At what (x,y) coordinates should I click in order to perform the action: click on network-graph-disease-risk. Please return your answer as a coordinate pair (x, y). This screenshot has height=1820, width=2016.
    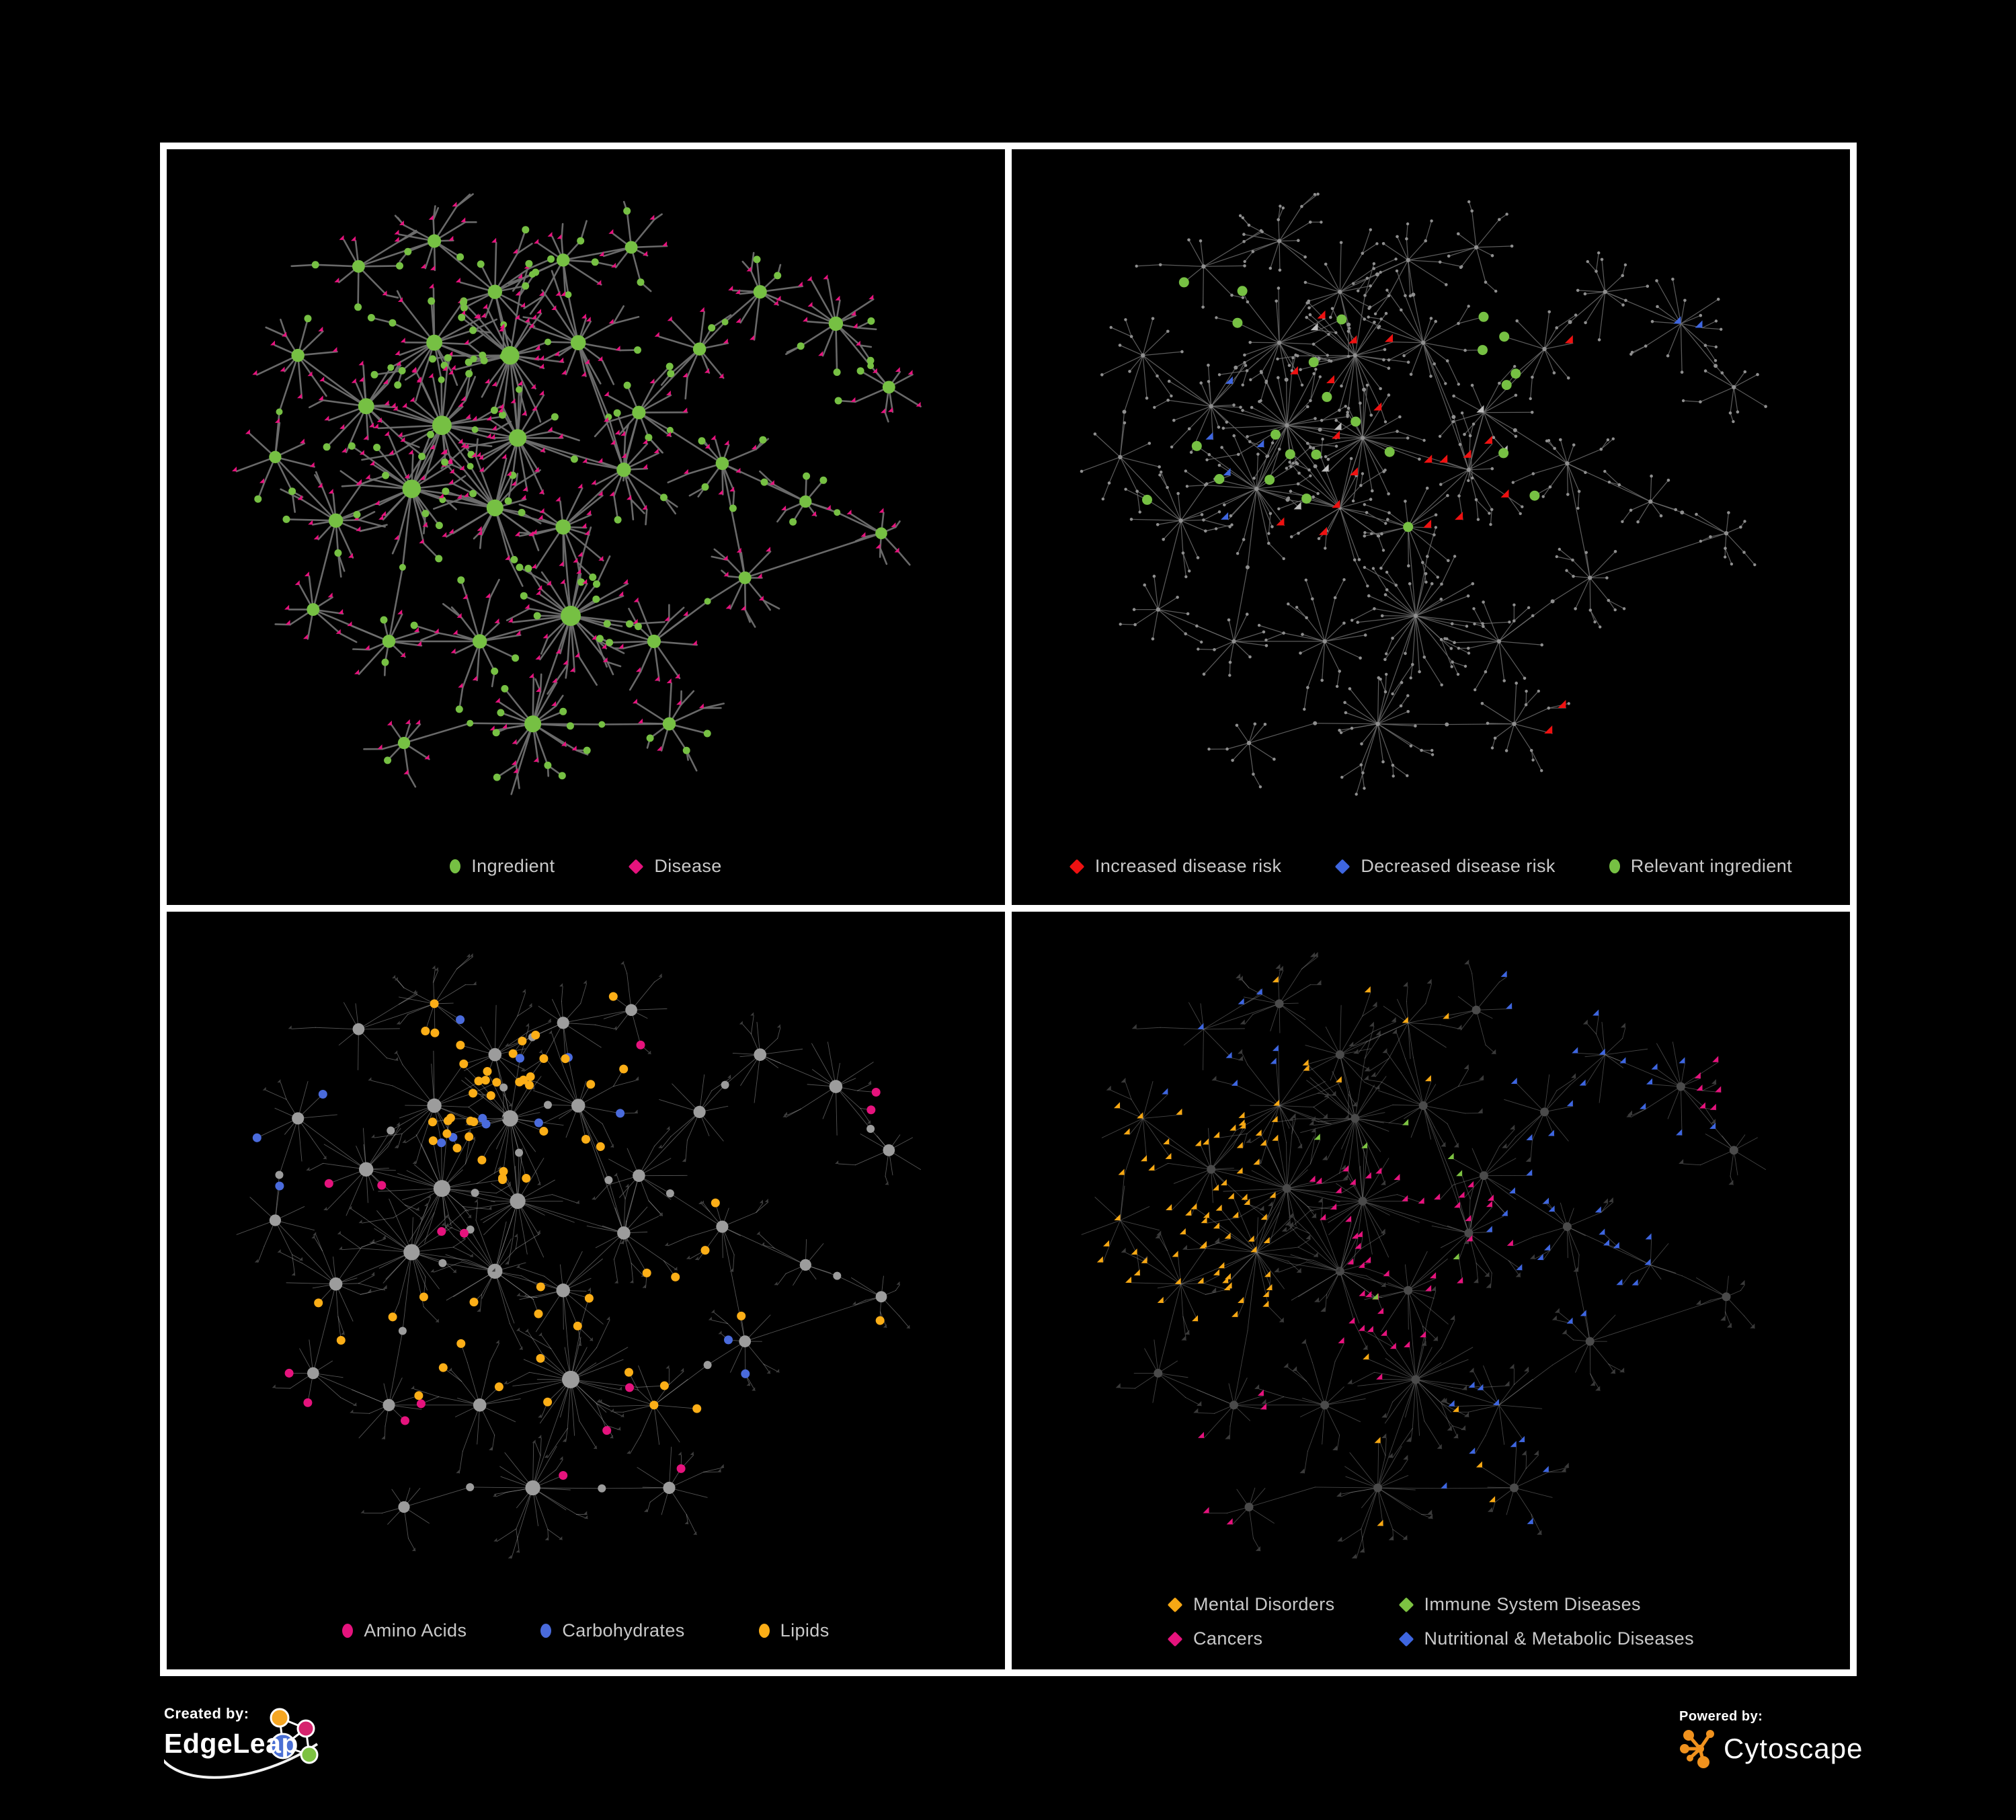
    Looking at the image, I should click on (1423, 494).